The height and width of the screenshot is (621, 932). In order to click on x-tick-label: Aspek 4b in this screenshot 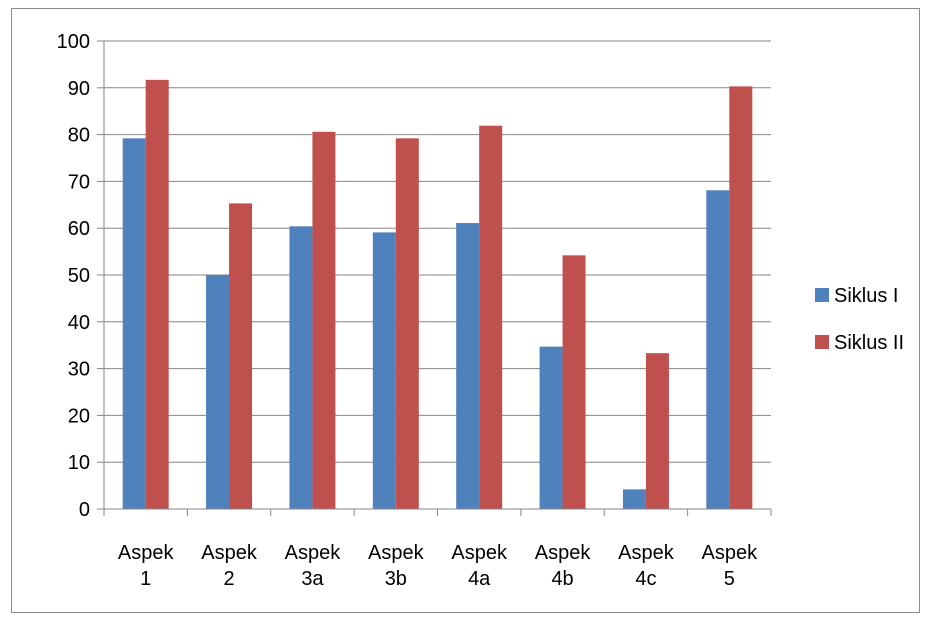, I will do `click(563, 566)`.